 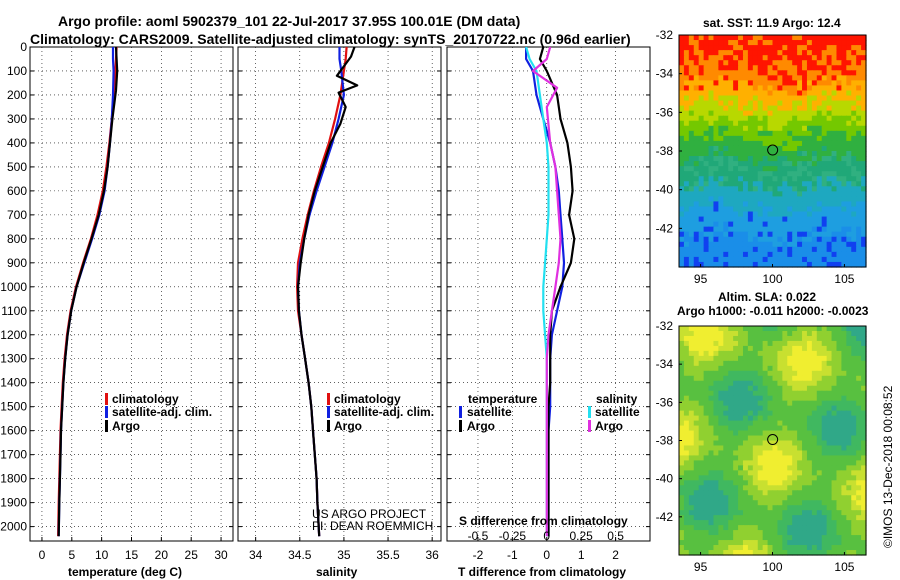 What do you see at coordinates (126, 426) in the screenshot?
I see `legend-label-argo: Argo` at bounding box center [126, 426].